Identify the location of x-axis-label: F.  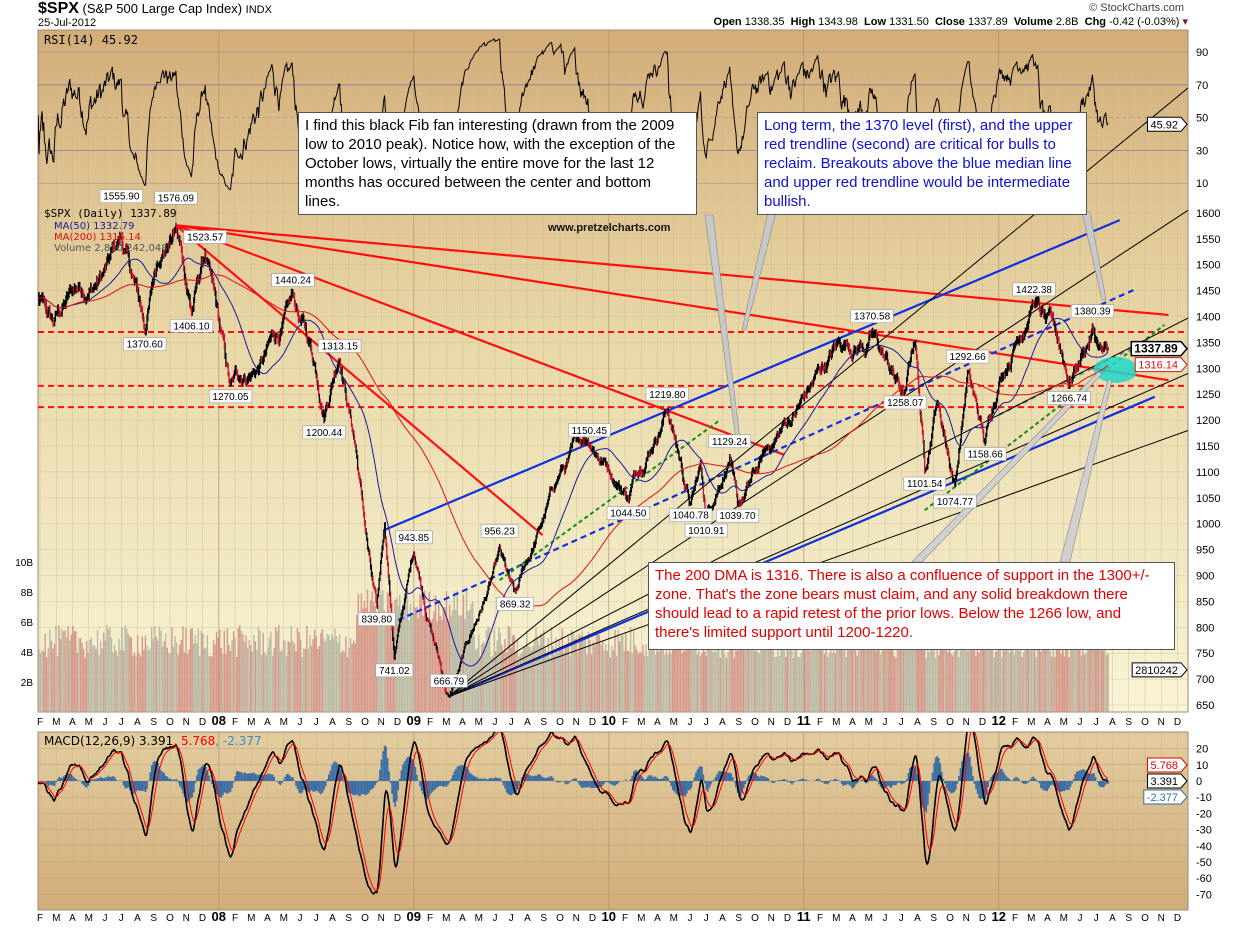
(40, 918).